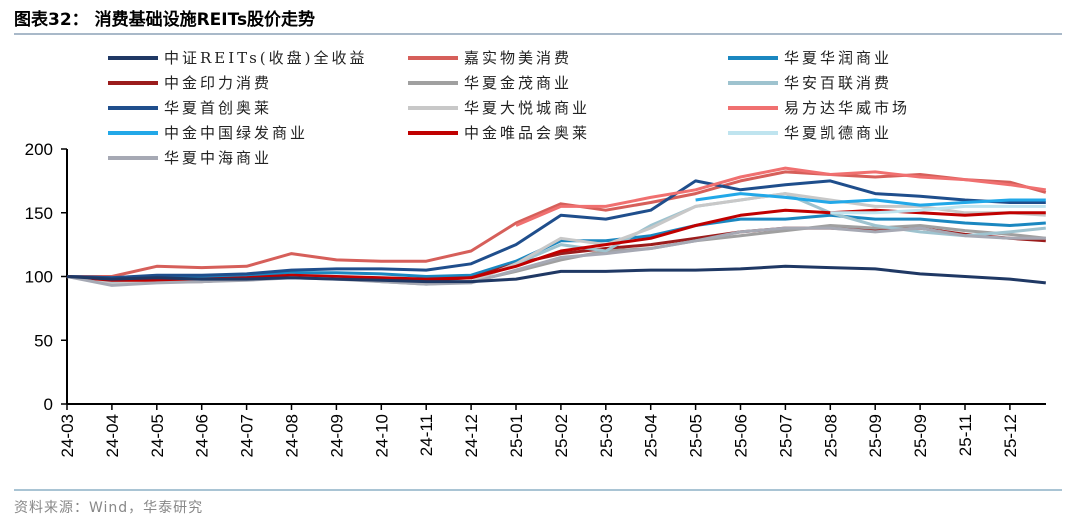 This screenshot has width=1080, height=525. I want to click on chart-title: 图表32： 消费基础设施REITs股价走势, so click(164, 19).